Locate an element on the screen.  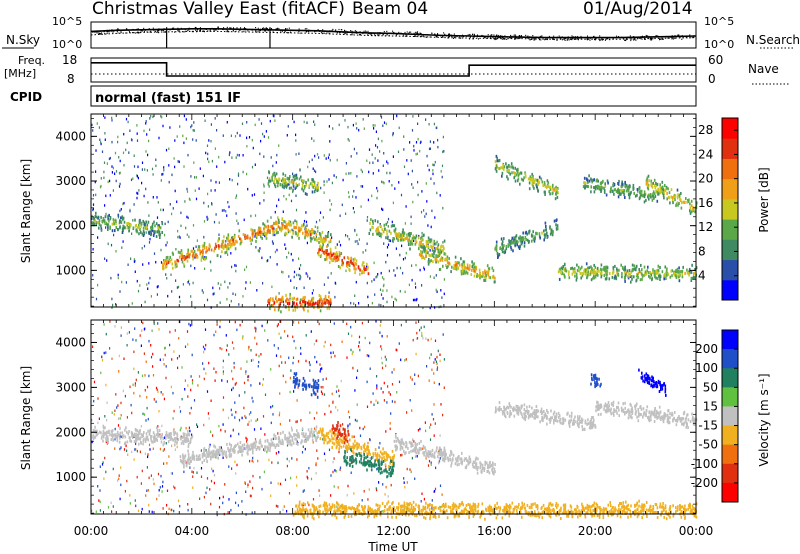
velocity-cell is located at coordinates (145, 441).